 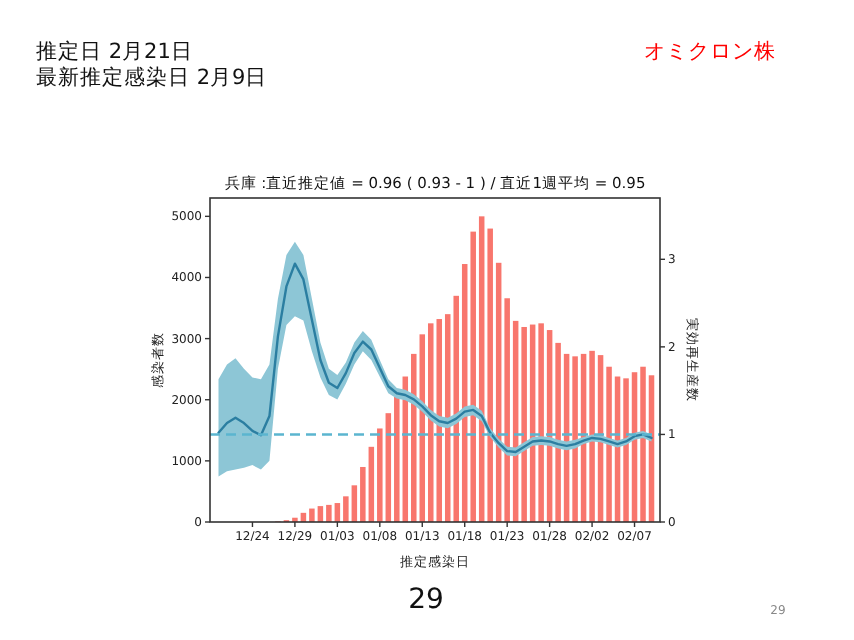 What do you see at coordinates (152, 77) in the screenshot?
I see `text: 最新推定感染日 2月9日` at bounding box center [152, 77].